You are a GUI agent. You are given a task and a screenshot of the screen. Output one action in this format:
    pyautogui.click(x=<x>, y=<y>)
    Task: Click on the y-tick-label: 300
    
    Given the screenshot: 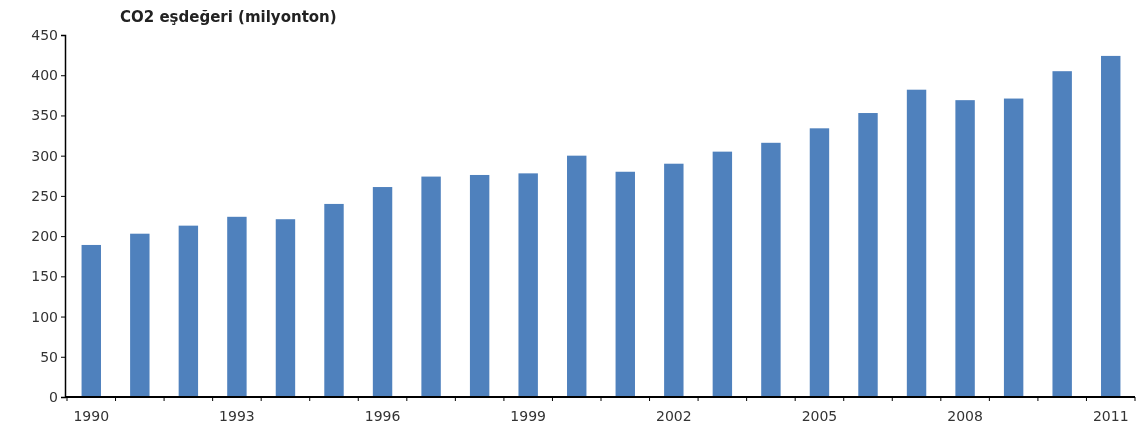 What is the action you would take?
    pyautogui.click(x=44, y=155)
    